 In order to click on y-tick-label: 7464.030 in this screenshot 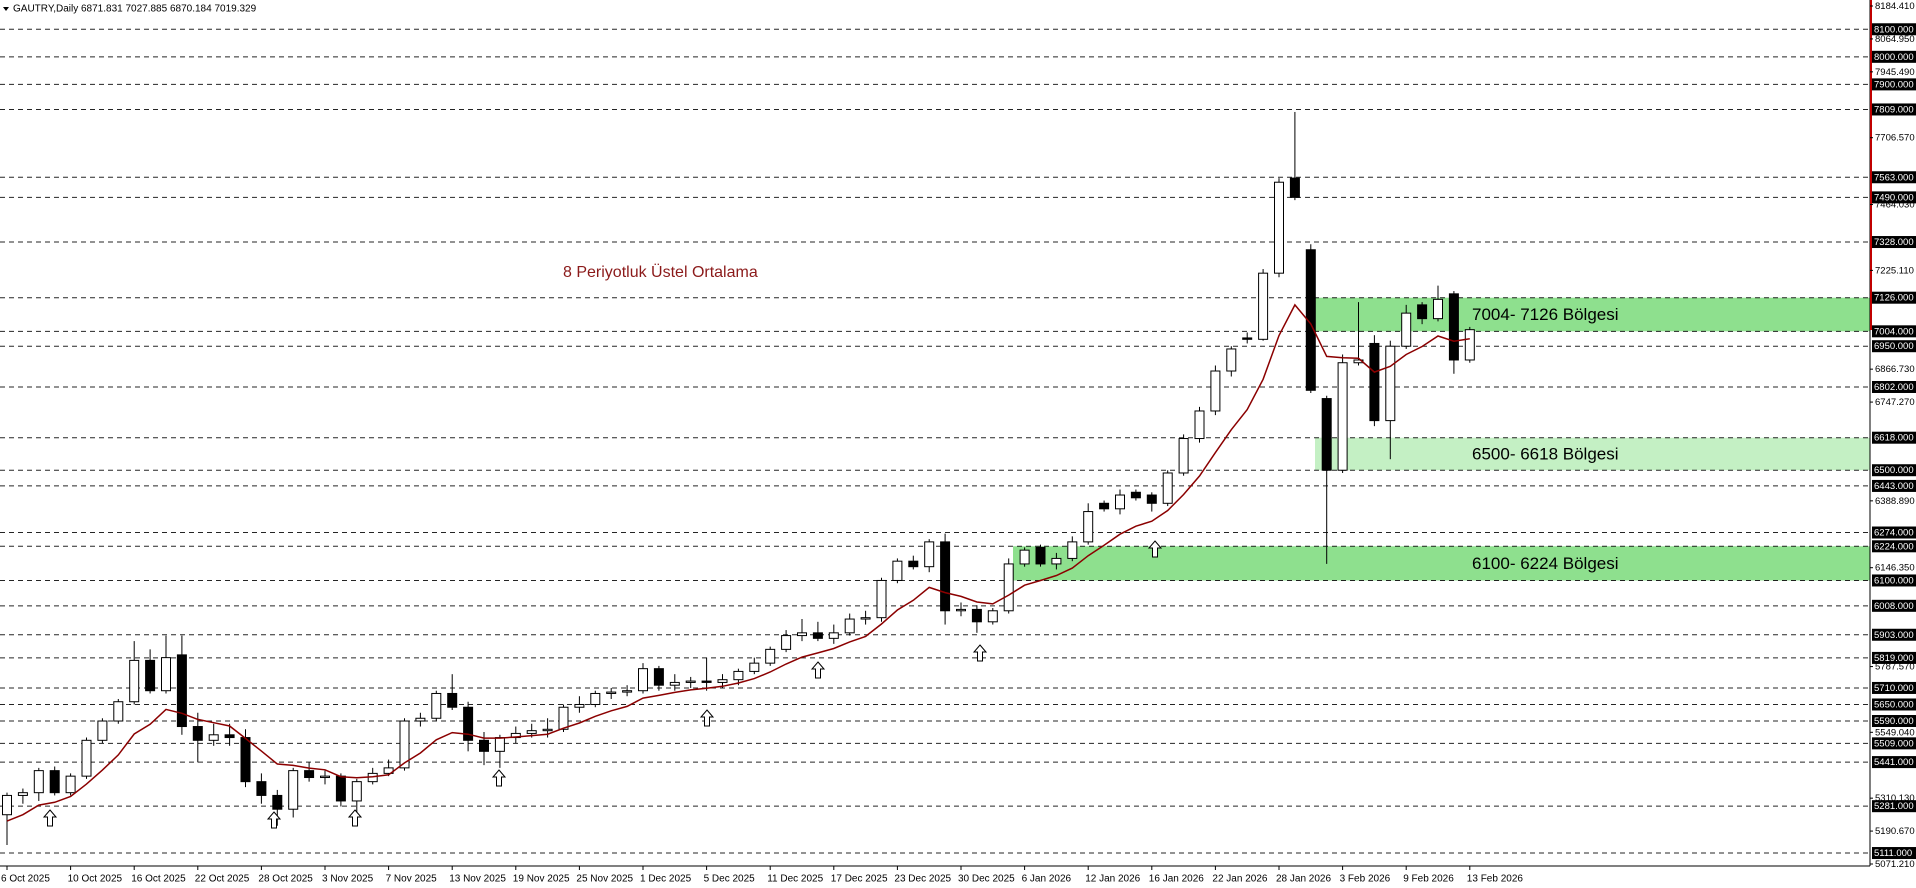, I will do `click(1895, 205)`.